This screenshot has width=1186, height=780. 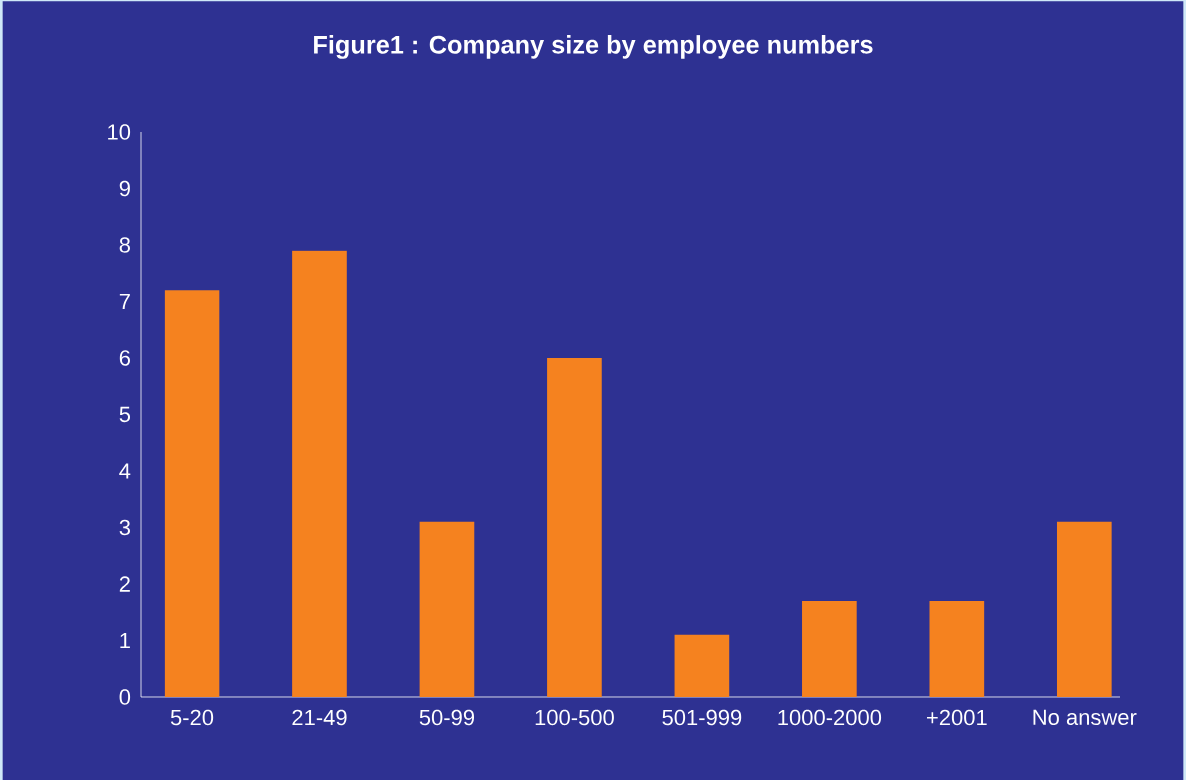 What do you see at coordinates (1085, 717) in the screenshot?
I see `x-tick-label: No answer` at bounding box center [1085, 717].